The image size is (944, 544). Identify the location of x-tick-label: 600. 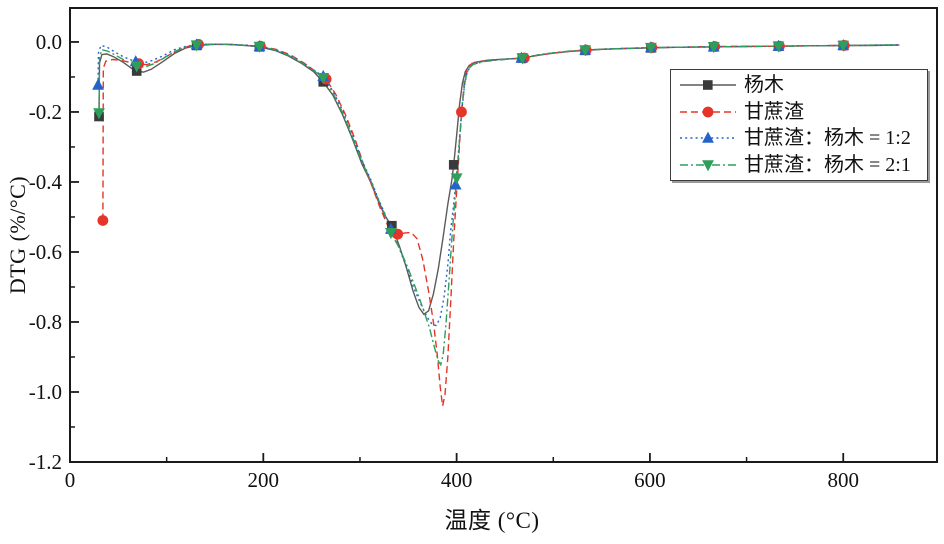
(650, 480).